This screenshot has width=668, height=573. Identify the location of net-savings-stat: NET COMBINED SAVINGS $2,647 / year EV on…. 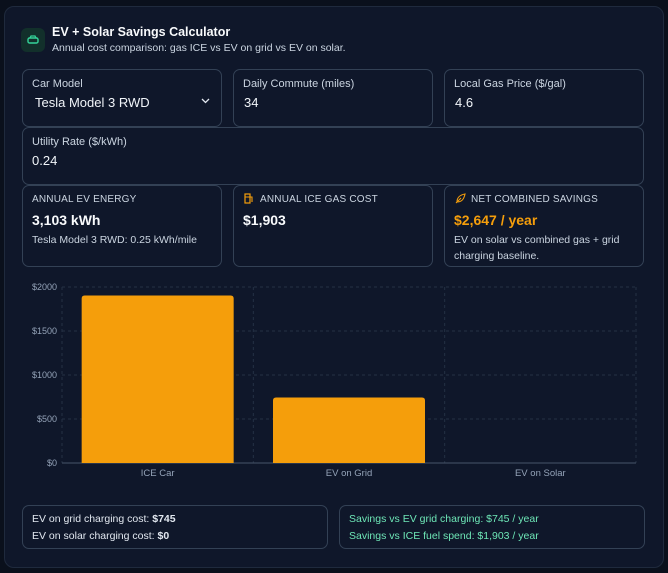
(544, 226).